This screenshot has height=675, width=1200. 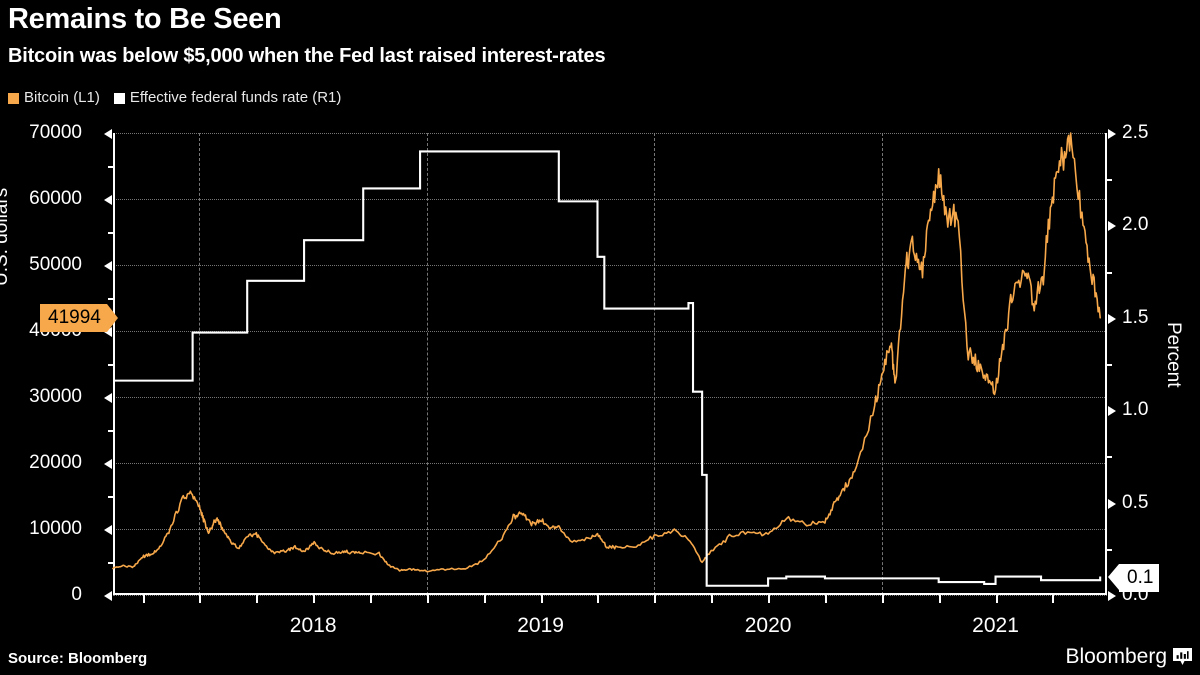 What do you see at coordinates (55, 528) in the screenshot?
I see `left-tick-label: 10000` at bounding box center [55, 528].